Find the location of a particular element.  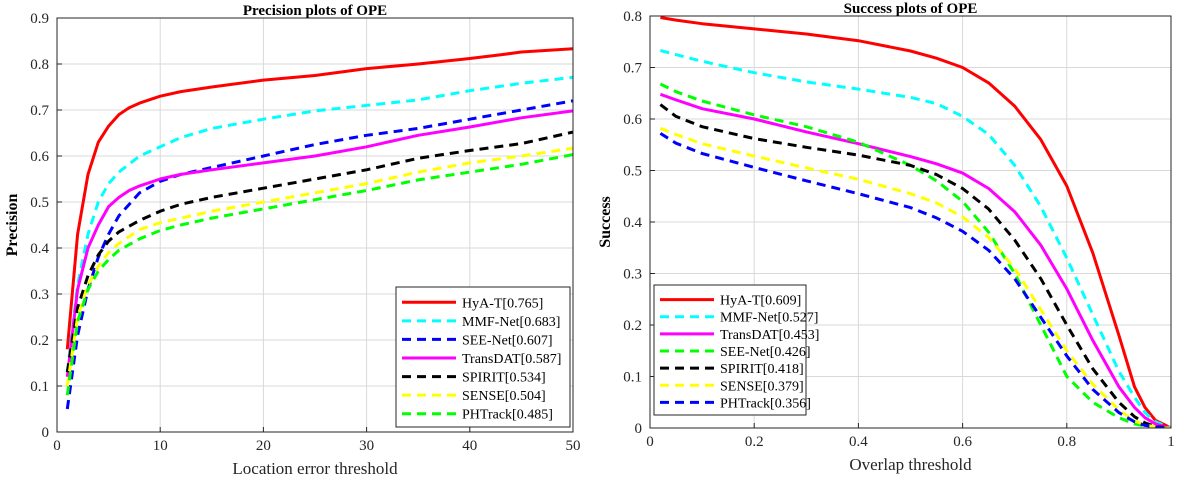

precision-y-tick-label: 0 is located at coordinates (46, 433).